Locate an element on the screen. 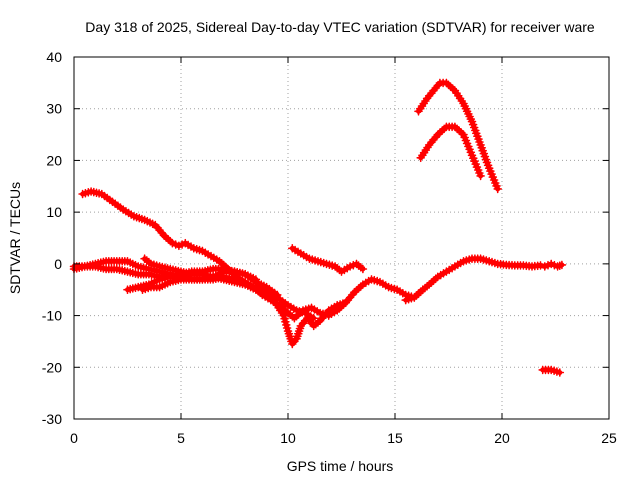 The width and height of the screenshot is (640, 480). series-track-h is located at coordinates (484, 279).